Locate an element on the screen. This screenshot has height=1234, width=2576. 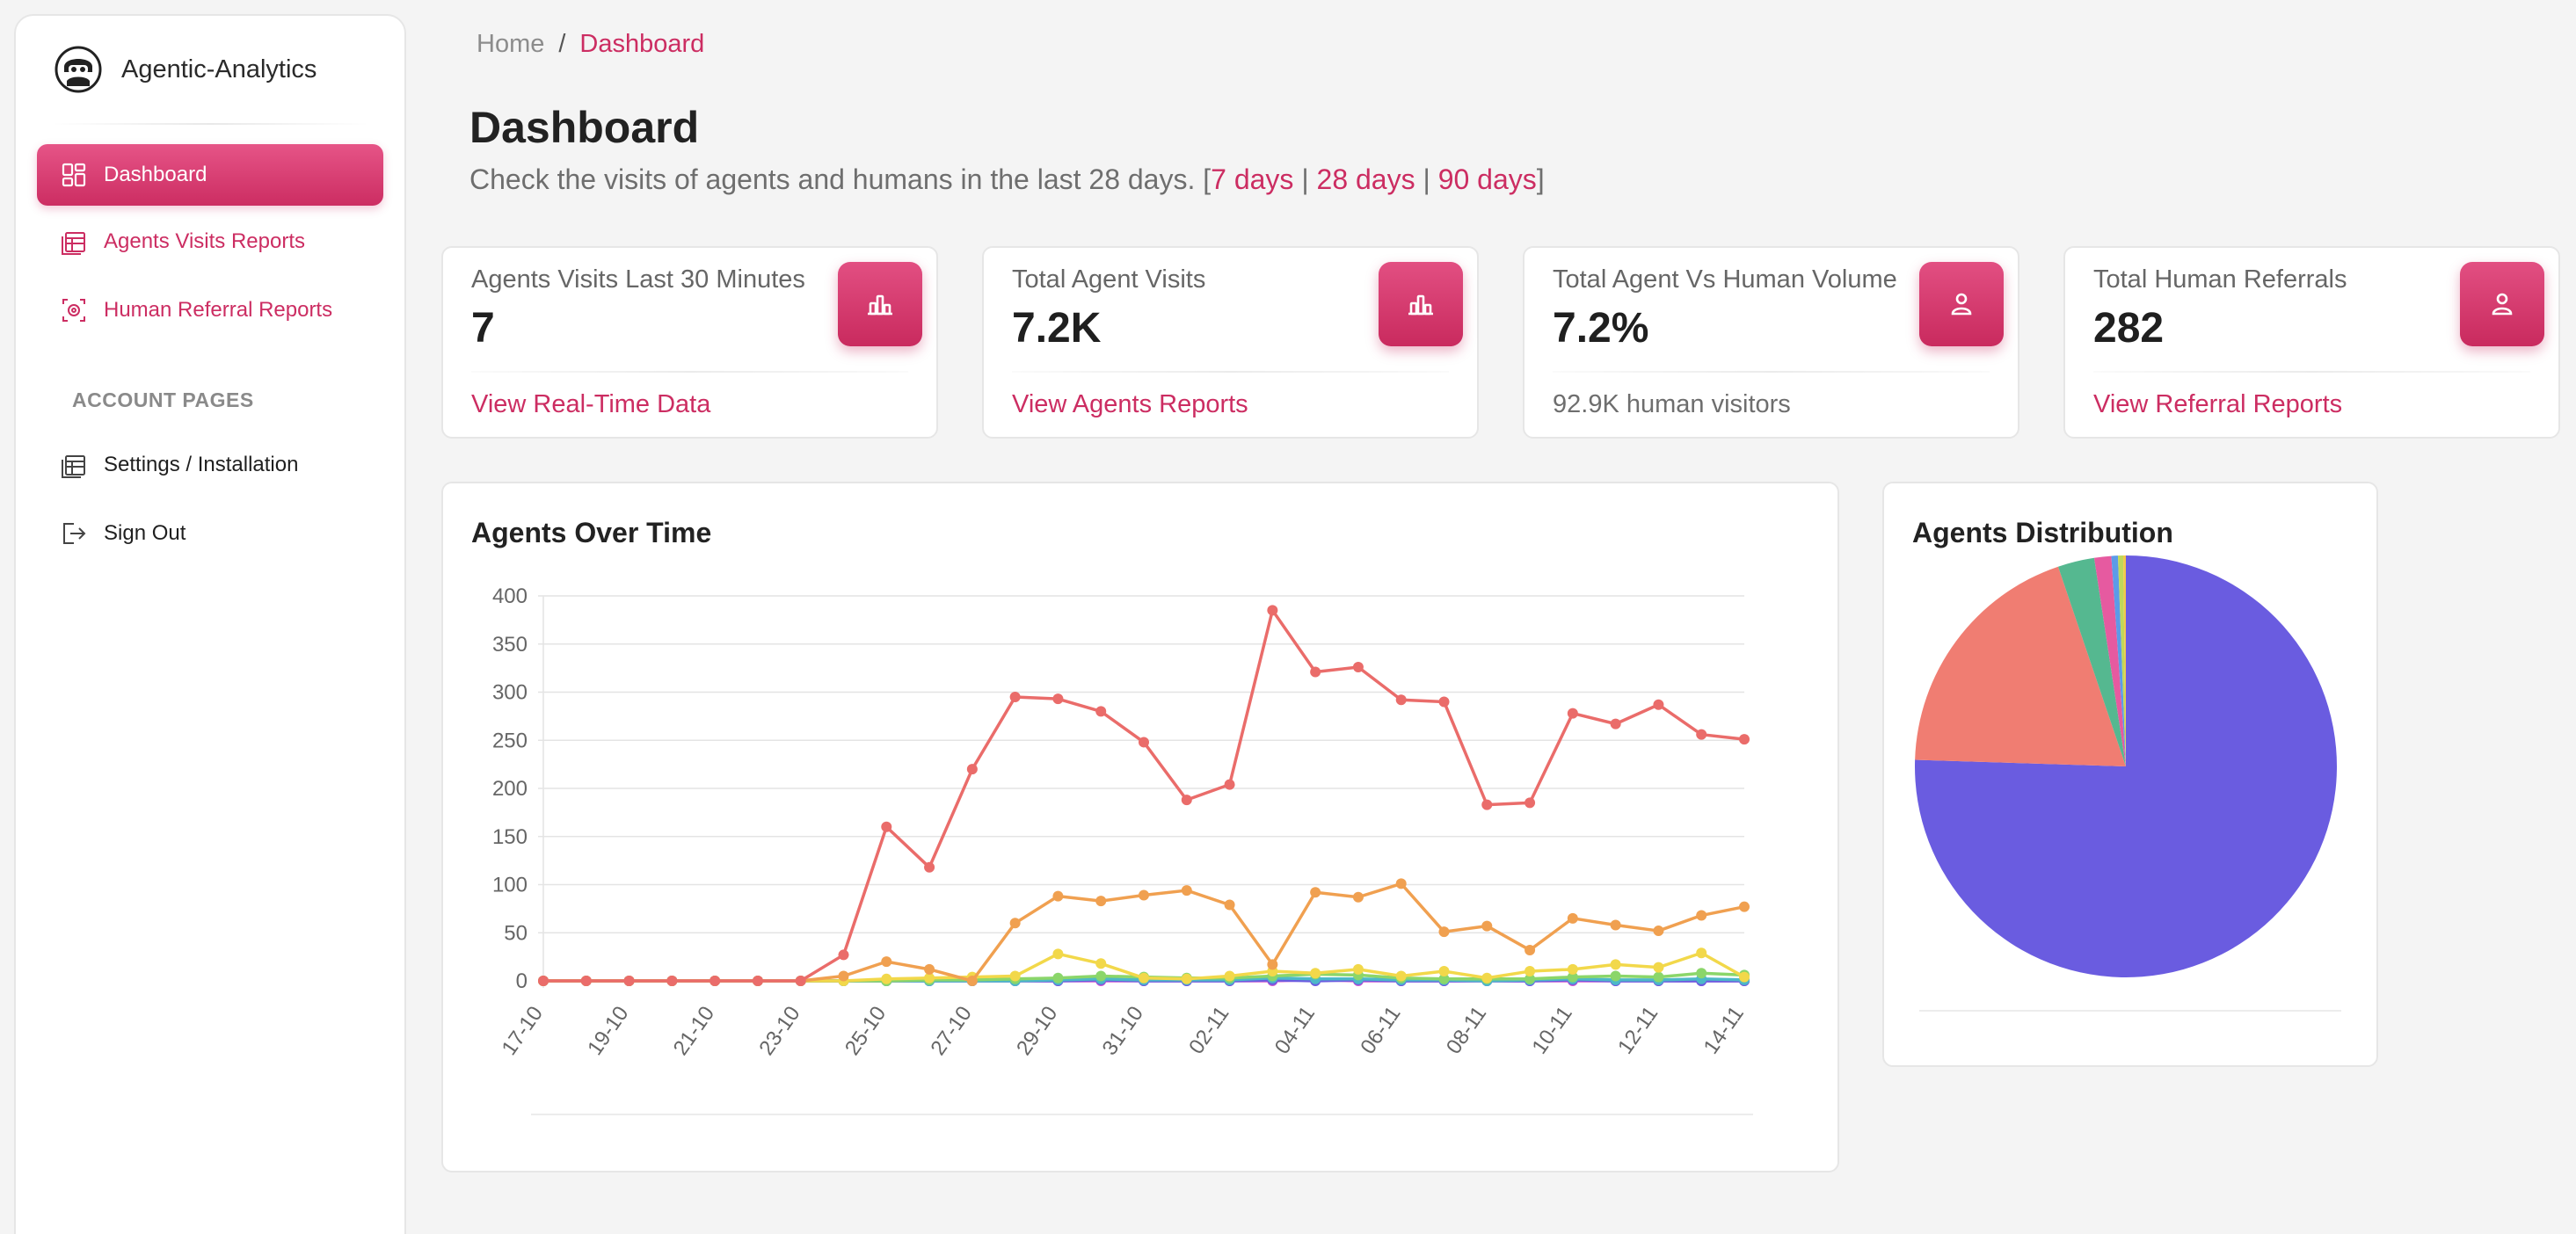
stat-label: Total Human Referrals is located at coordinates (2220, 279).